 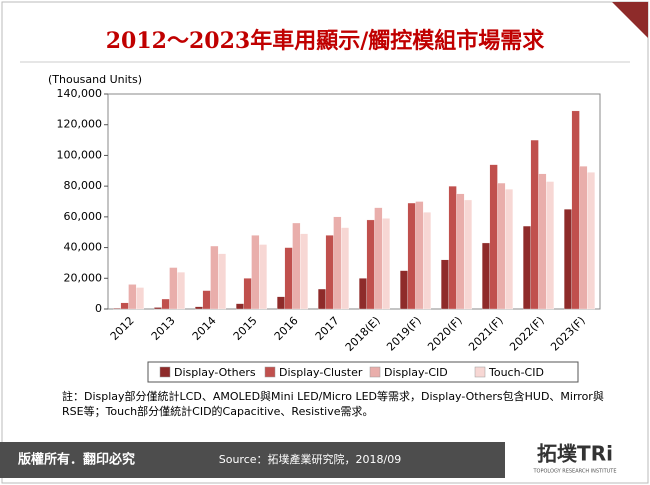 I want to click on y-tick-label: 60,000, so click(x=83, y=216).